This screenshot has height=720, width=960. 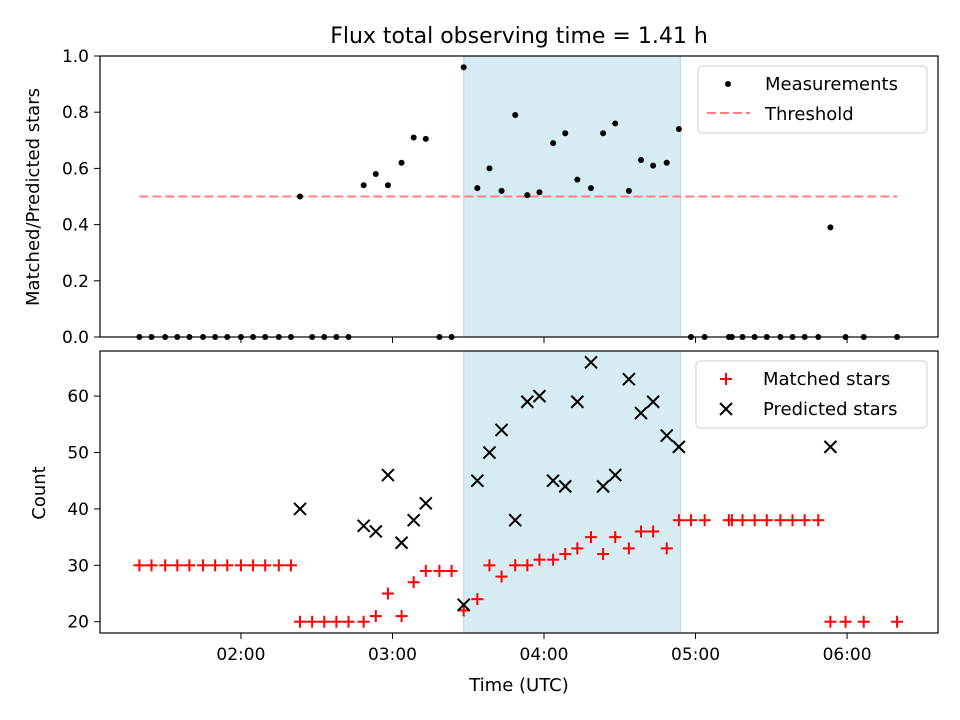 I want to click on bottom-y-axis-label: Count, so click(x=39, y=492).